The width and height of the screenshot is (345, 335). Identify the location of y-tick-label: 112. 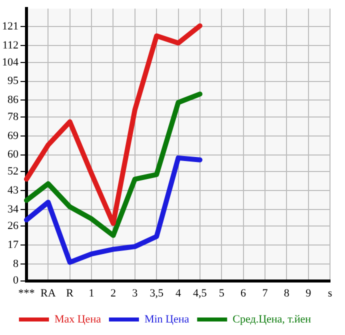
(10, 45).